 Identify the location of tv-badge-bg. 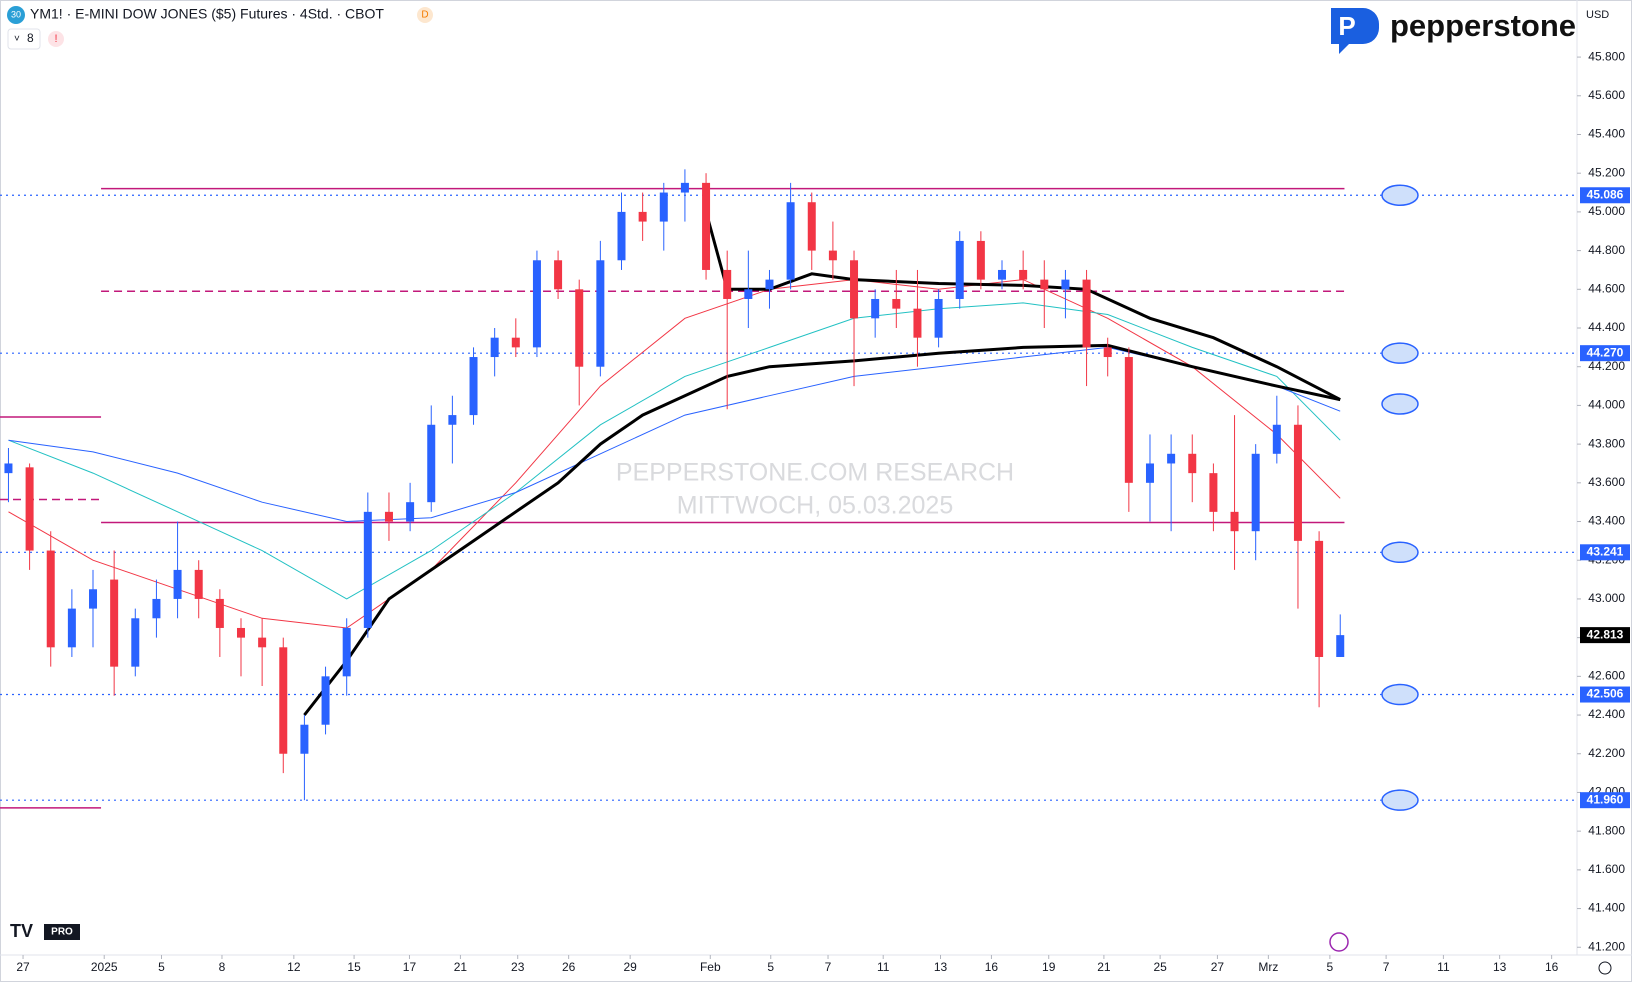
(62, 932).